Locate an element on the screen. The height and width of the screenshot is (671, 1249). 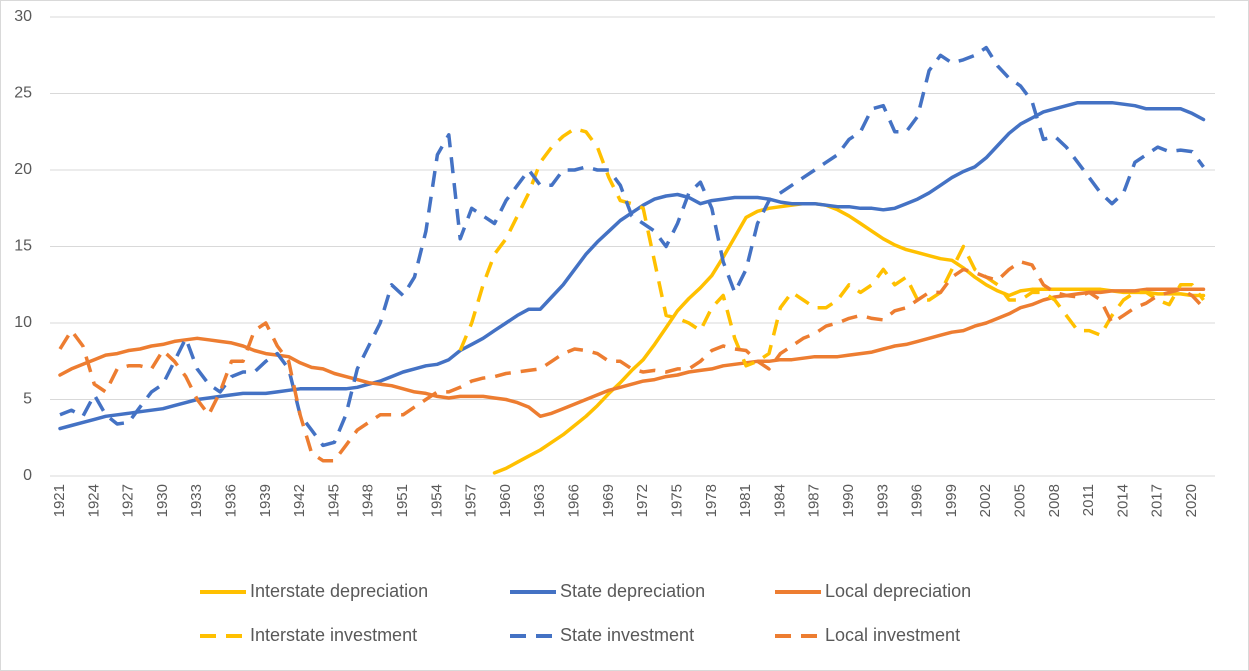
x-tick-label: 1924 is located at coordinates (93, 500).